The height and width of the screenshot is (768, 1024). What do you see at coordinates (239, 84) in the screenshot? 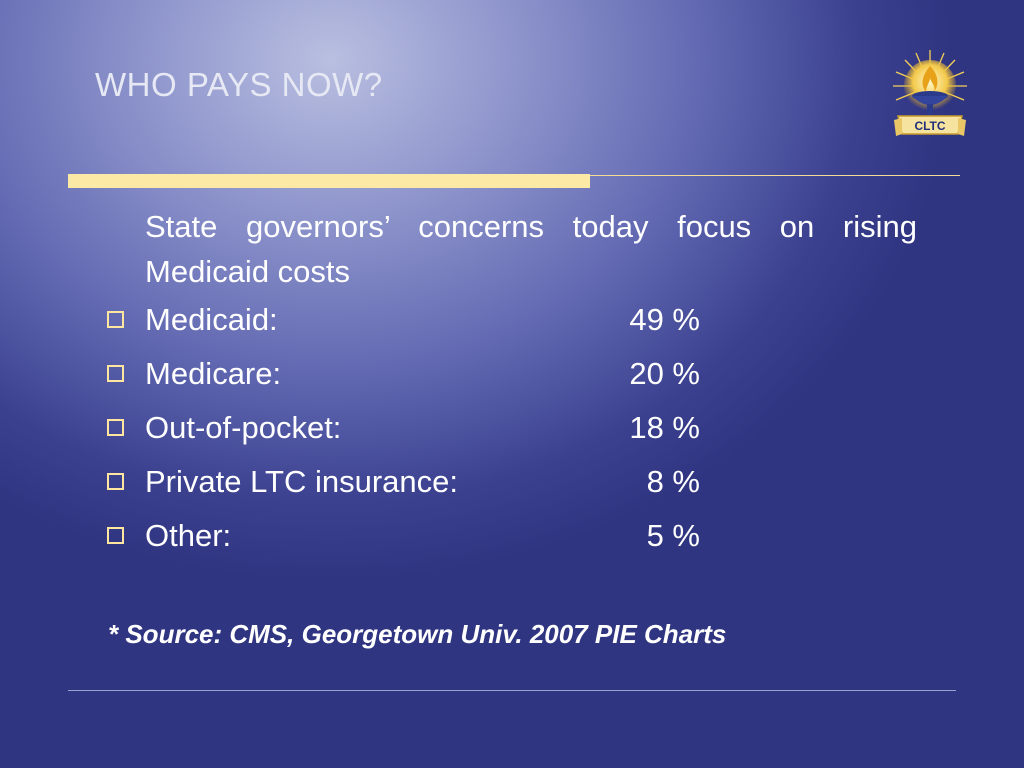
I see `slide-title: WHO PAYS NOW?` at bounding box center [239, 84].